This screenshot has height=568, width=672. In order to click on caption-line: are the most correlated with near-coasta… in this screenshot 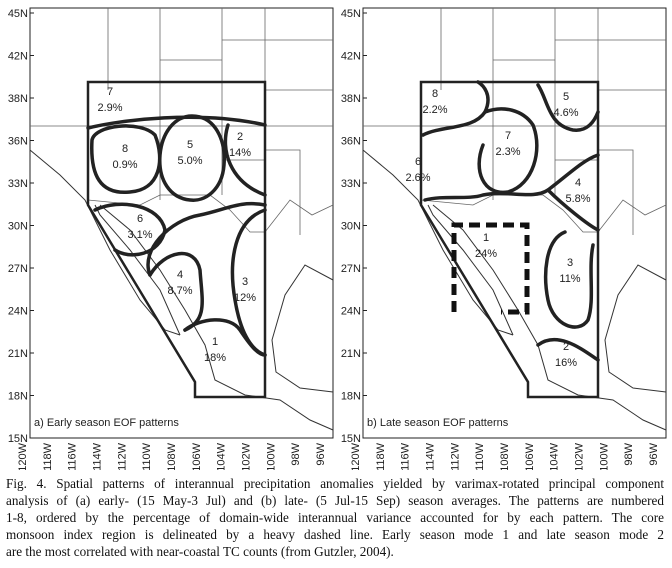, I will do `click(200, 551)`.